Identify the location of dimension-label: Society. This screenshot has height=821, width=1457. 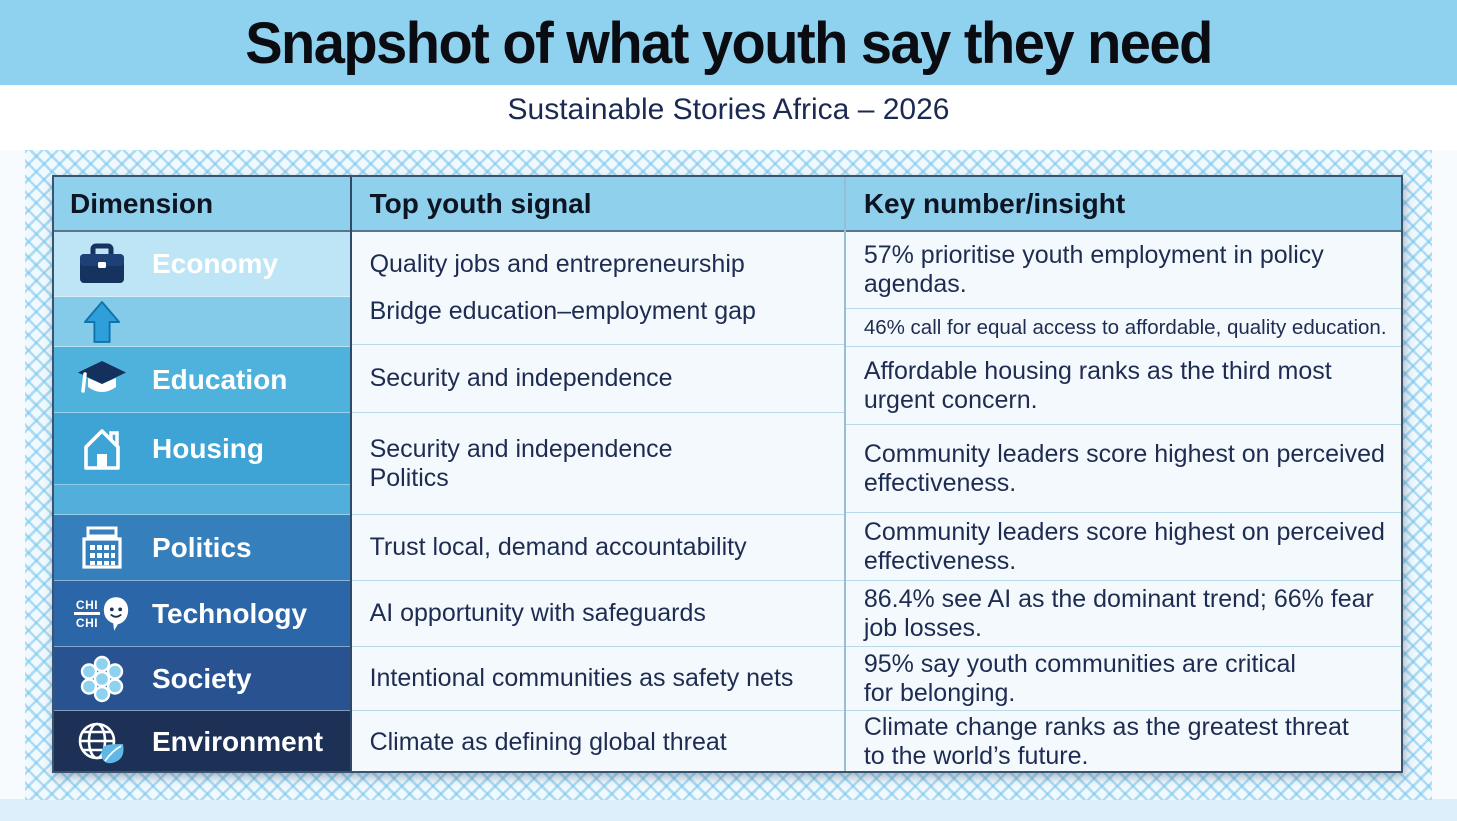
(202, 678).